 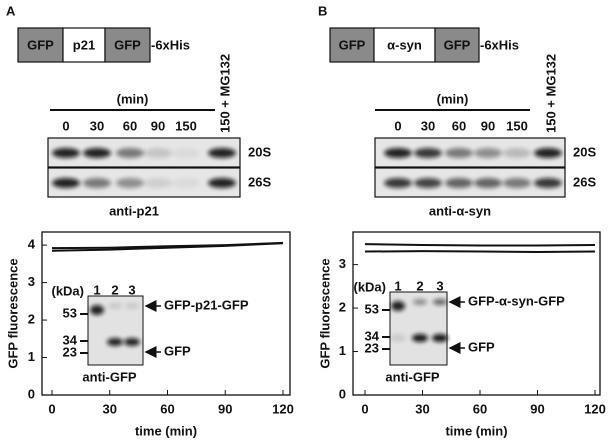 I want to click on y-tick-label: 2, so click(x=342, y=307).